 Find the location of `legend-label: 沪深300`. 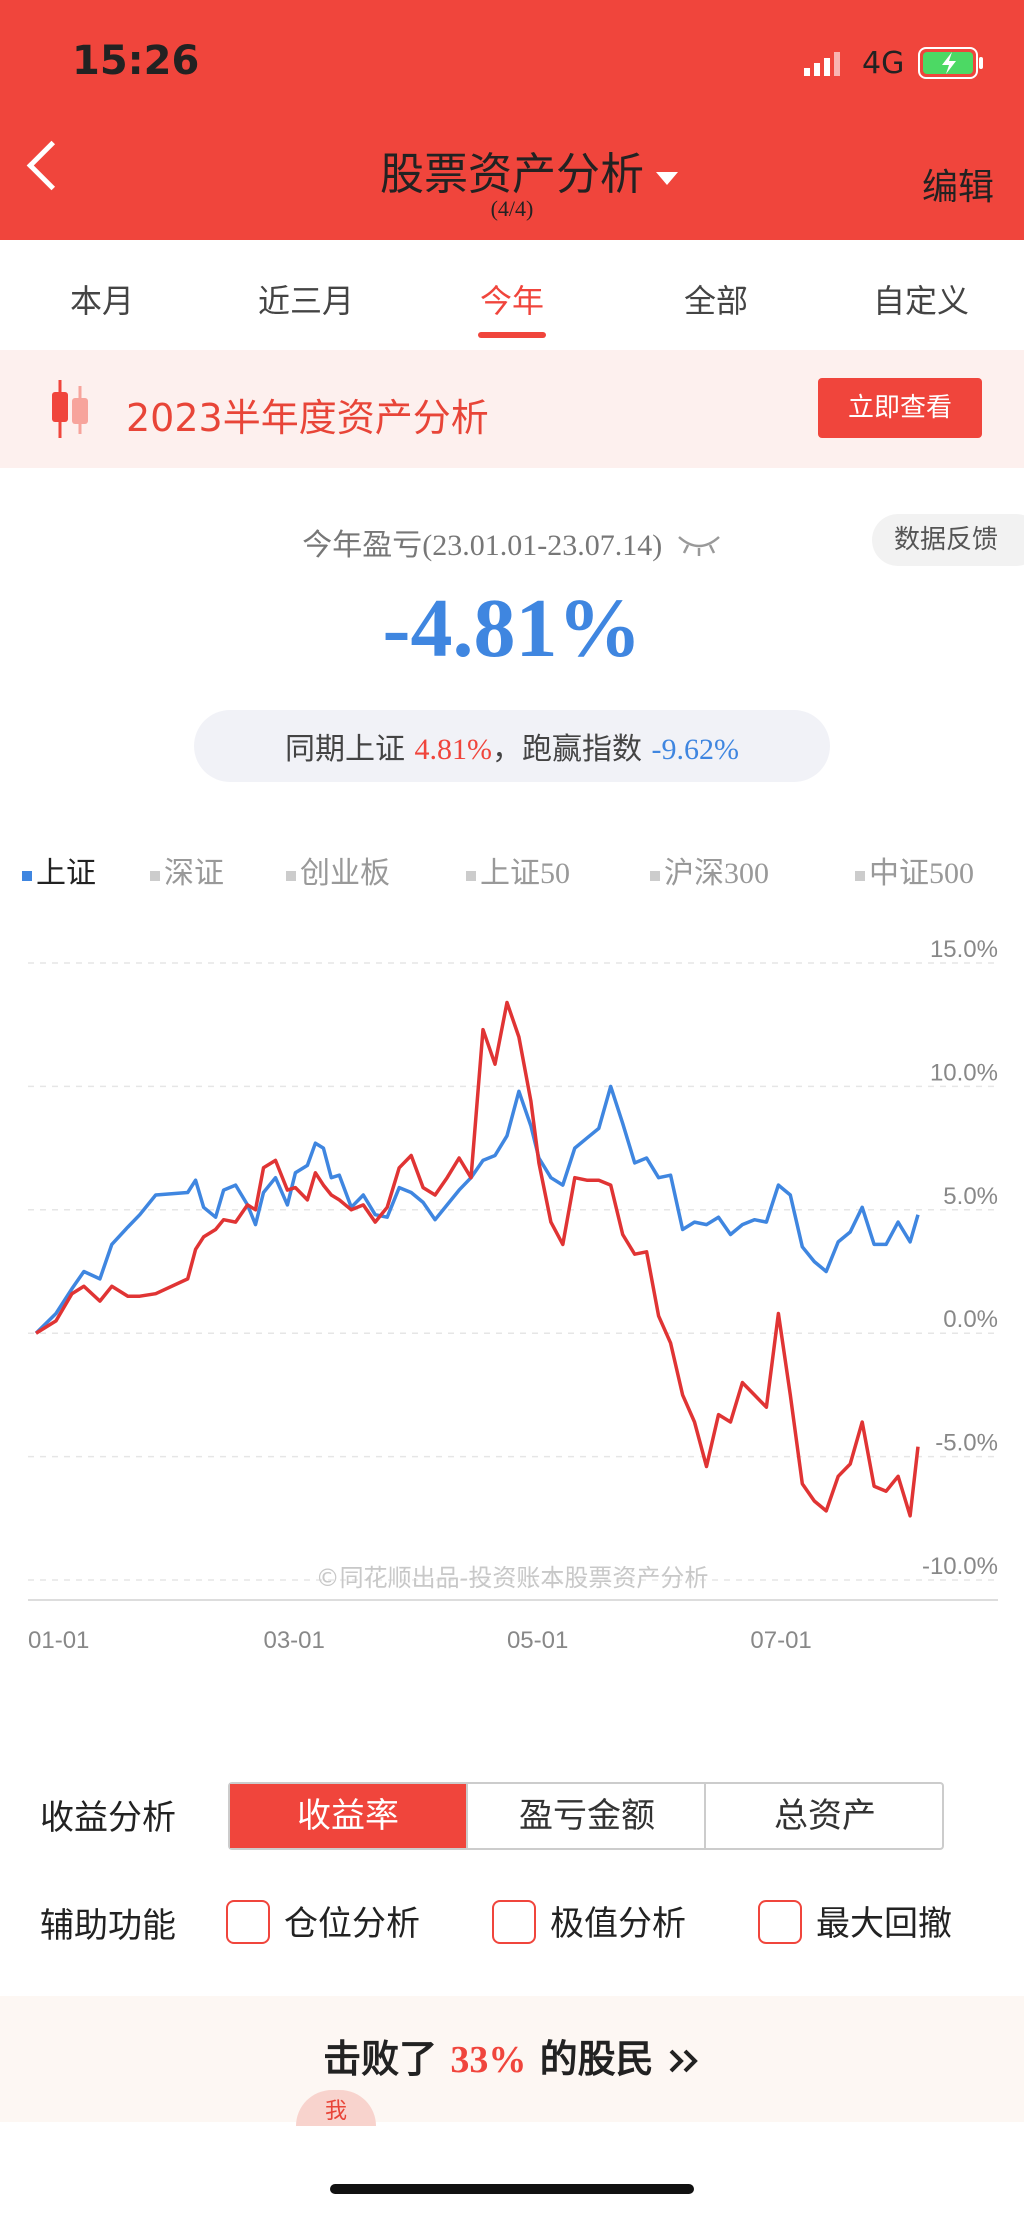

legend-label: 沪深300 is located at coordinates (716, 873).